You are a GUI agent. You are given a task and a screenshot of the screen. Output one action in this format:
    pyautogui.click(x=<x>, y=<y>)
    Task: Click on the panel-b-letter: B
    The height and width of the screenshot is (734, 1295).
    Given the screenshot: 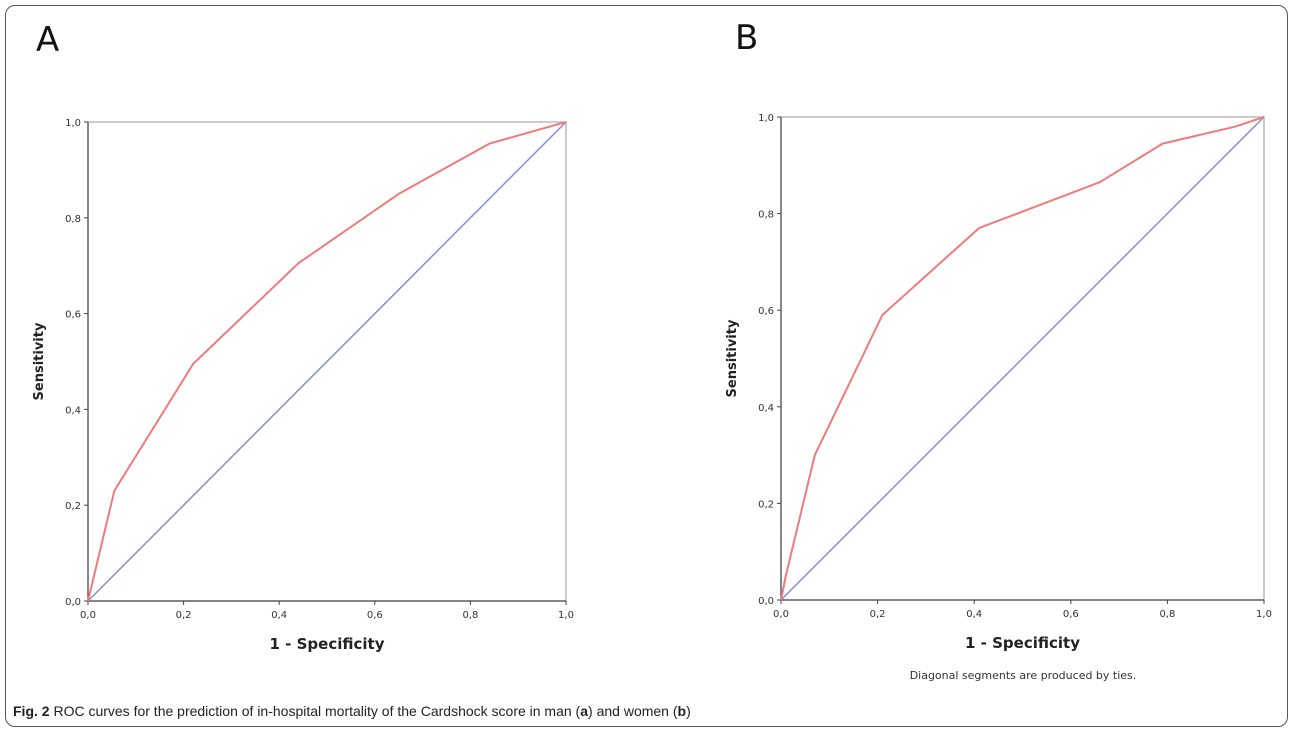 What is the action you would take?
    pyautogui.click(x=747, y=38)
    